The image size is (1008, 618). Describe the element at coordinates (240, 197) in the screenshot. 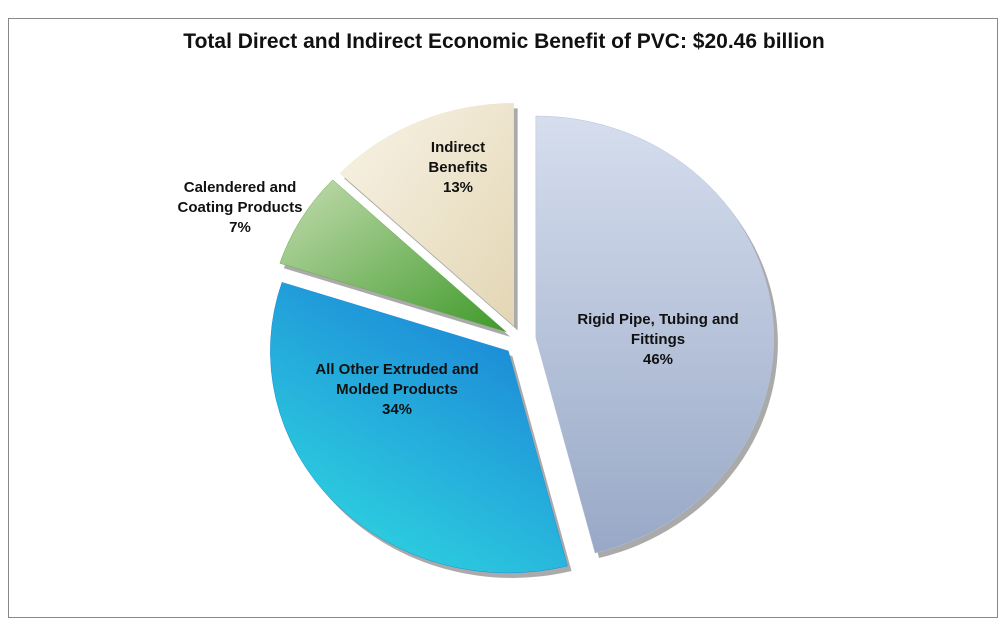

I see `category-label: Calendered and Coating Products` at that location.